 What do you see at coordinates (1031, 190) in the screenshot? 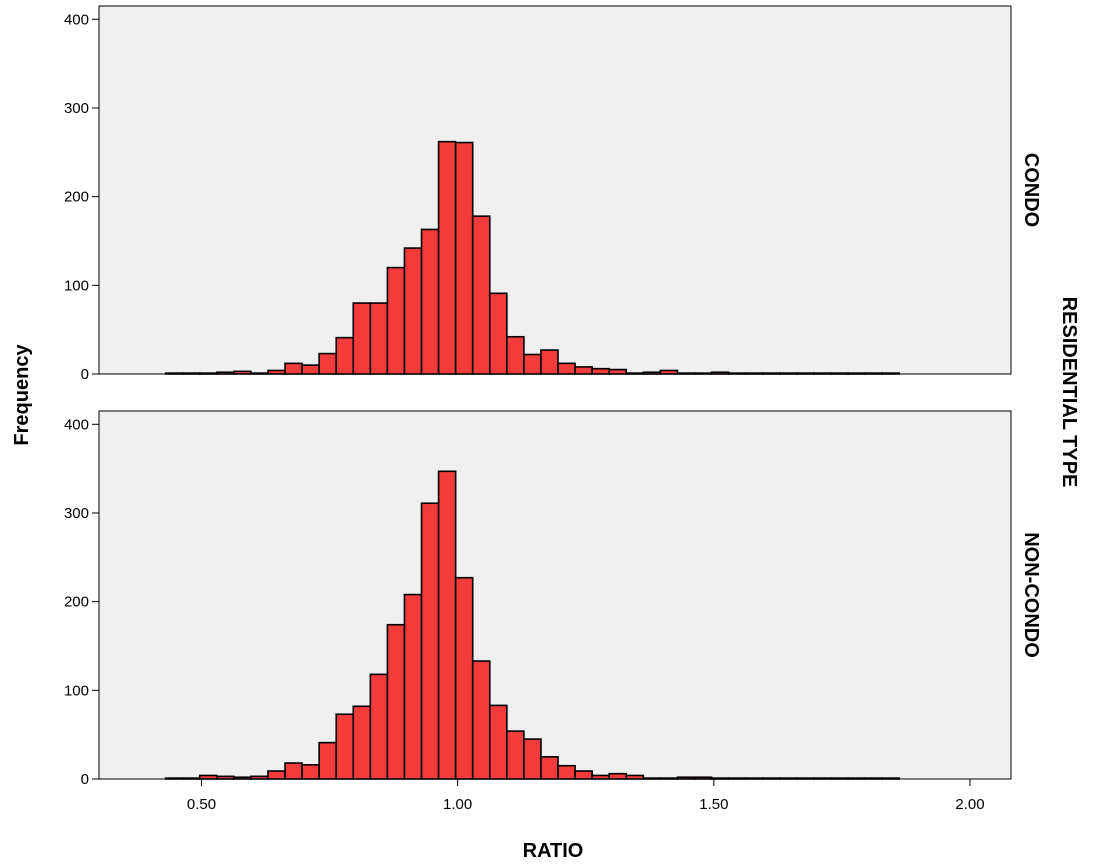
I see `panel-label-condo: CONDO` at bounding box center [1031, 190].